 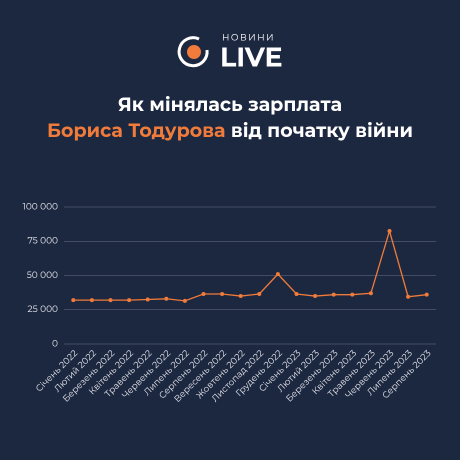 I want to click on chart-title-line2: Бориса Тодурова від початку війни, so click(x=230, y=130).